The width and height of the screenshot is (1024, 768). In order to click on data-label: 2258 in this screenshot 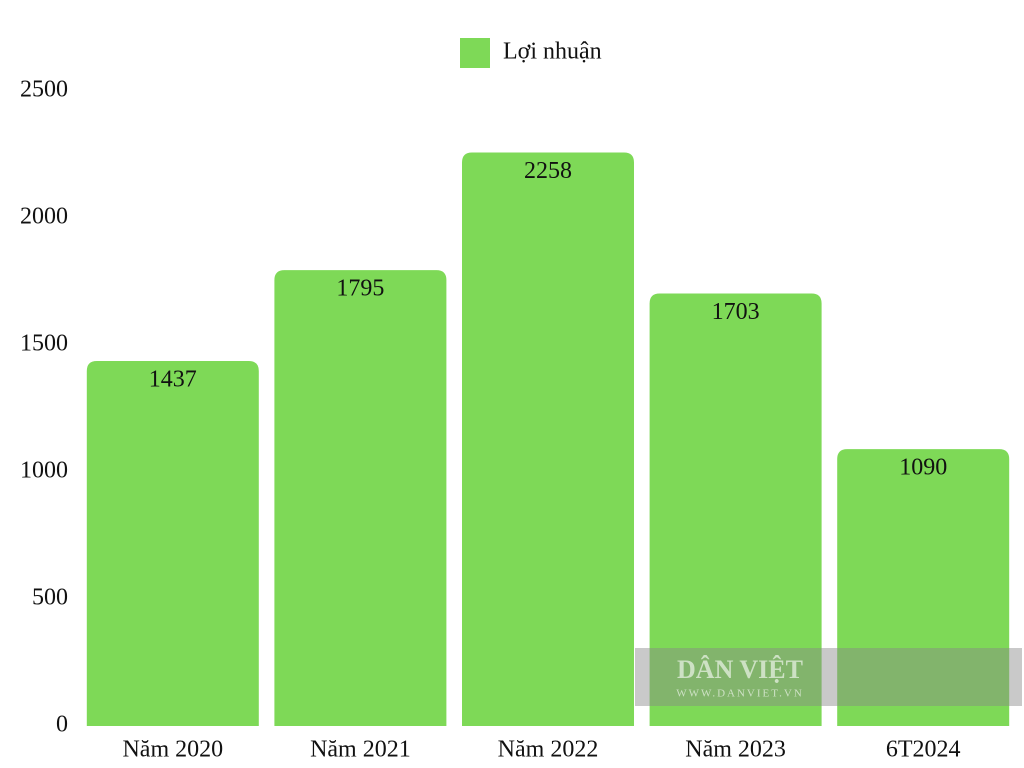, I will do `click(548, 171)`.